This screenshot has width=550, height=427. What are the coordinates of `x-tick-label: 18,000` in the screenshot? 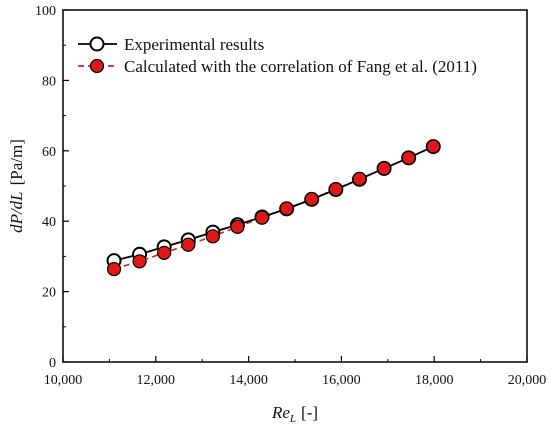 It's located at (434, 380).